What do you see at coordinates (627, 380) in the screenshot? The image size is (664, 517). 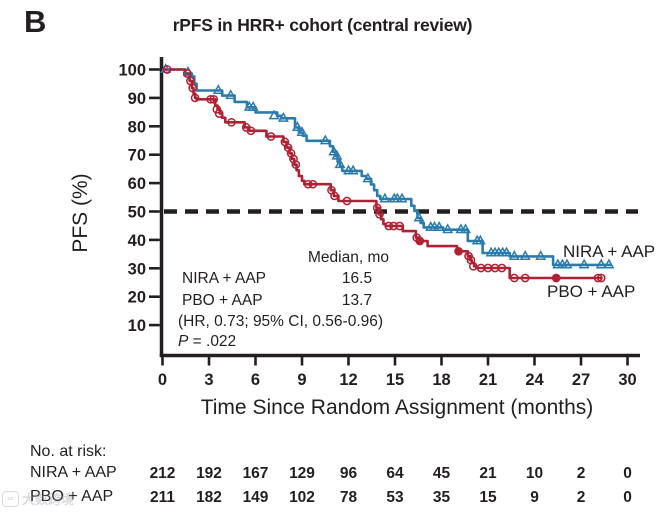 I see `x-tick-label: 30` at bounding box center [627, 380].